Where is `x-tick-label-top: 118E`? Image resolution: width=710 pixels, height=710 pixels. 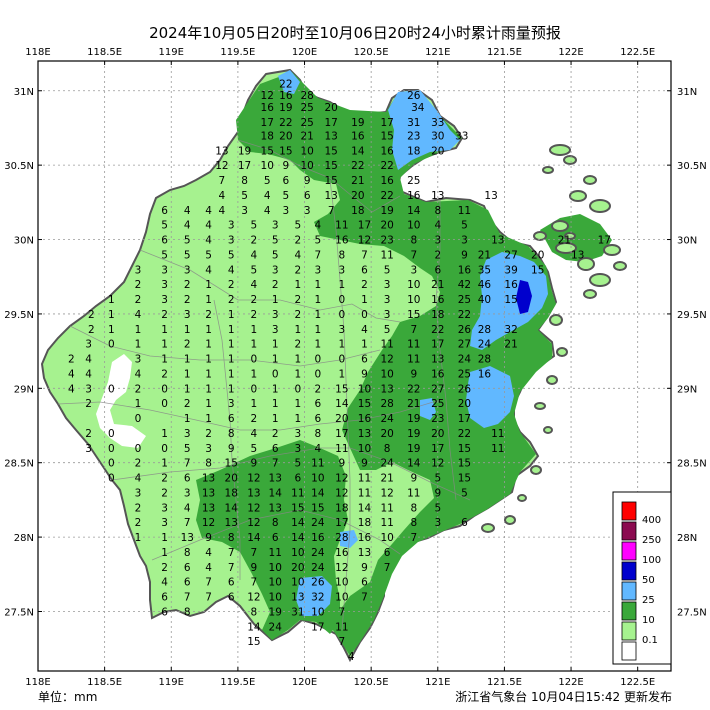 x-tick-label-top: 118E is located at coordinates (37, 52).